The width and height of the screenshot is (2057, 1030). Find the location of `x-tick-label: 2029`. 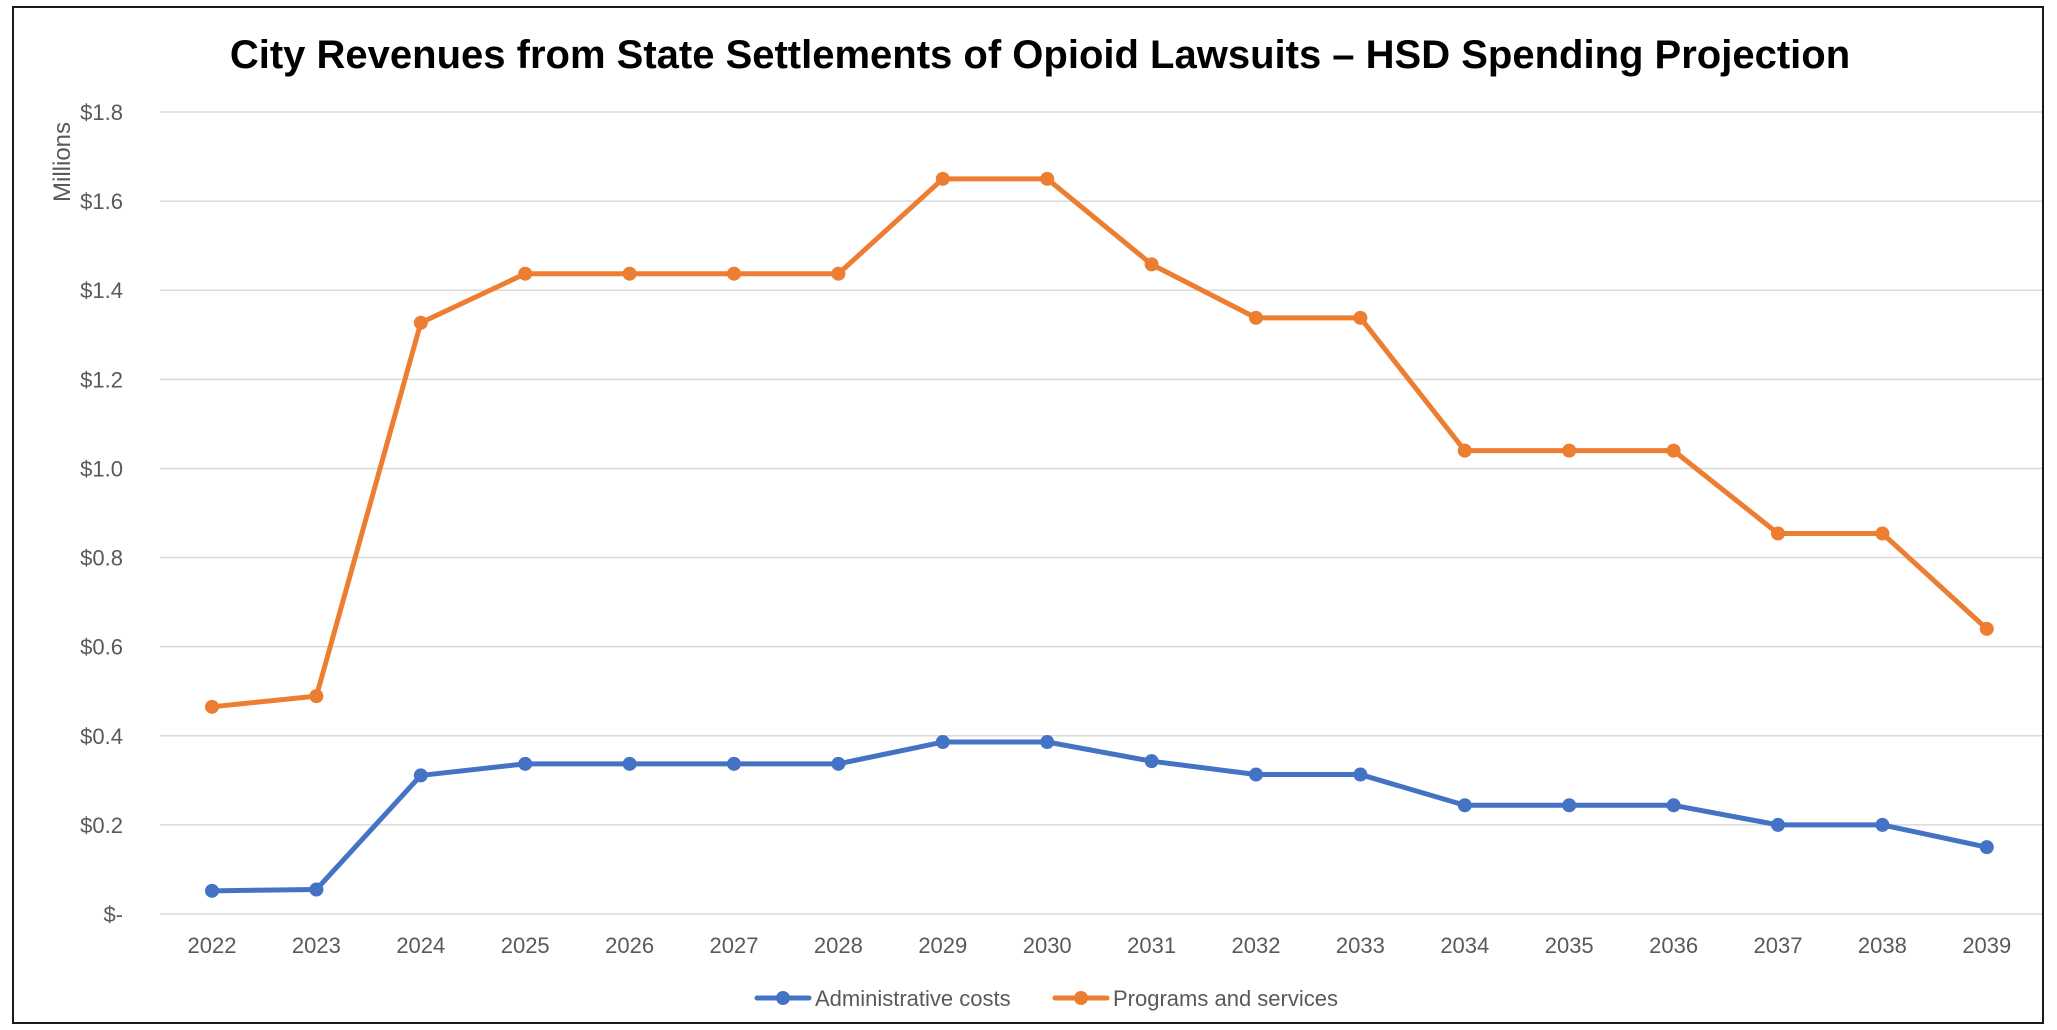

x-tick-label: 2029 is located at coordinates (942, 945).